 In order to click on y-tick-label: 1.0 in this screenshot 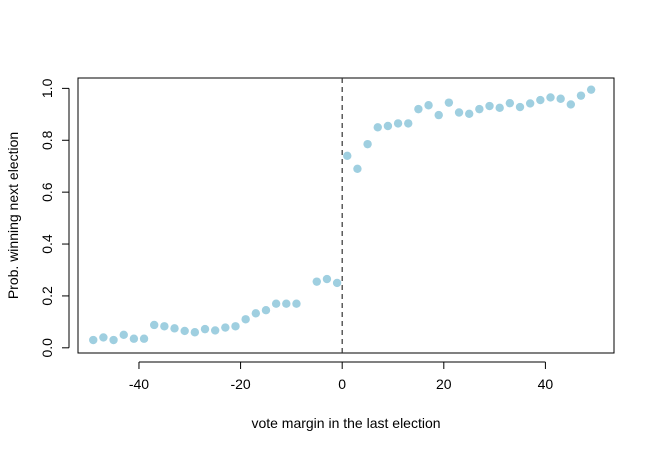, I will do `click(47, 88)`.